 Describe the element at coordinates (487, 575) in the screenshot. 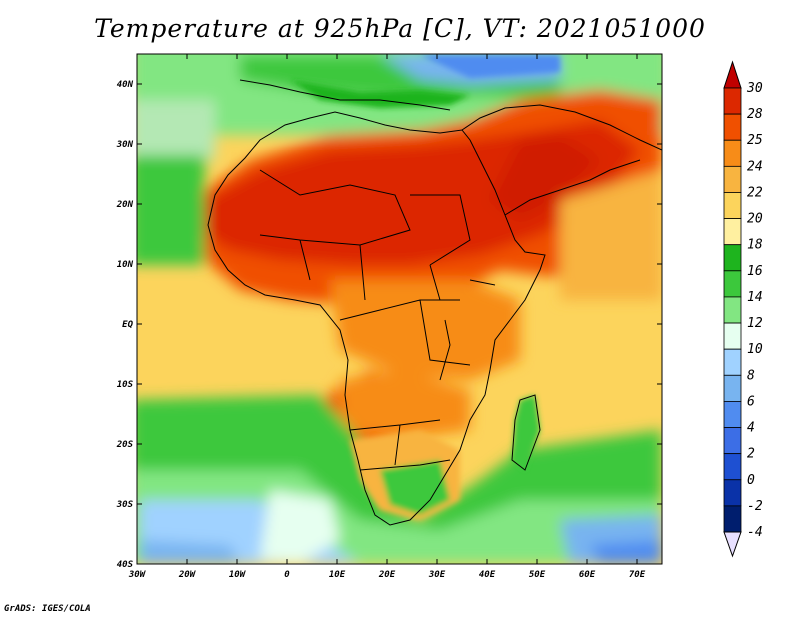

I see `lon-tick-label: 40E` at that location.